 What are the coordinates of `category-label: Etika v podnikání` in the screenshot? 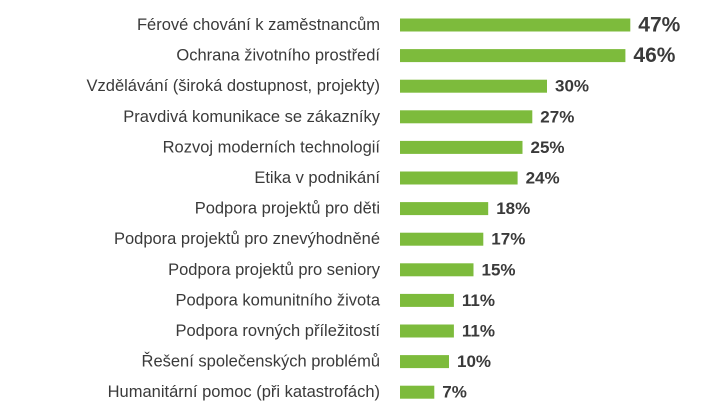 It's located at (317, 178).